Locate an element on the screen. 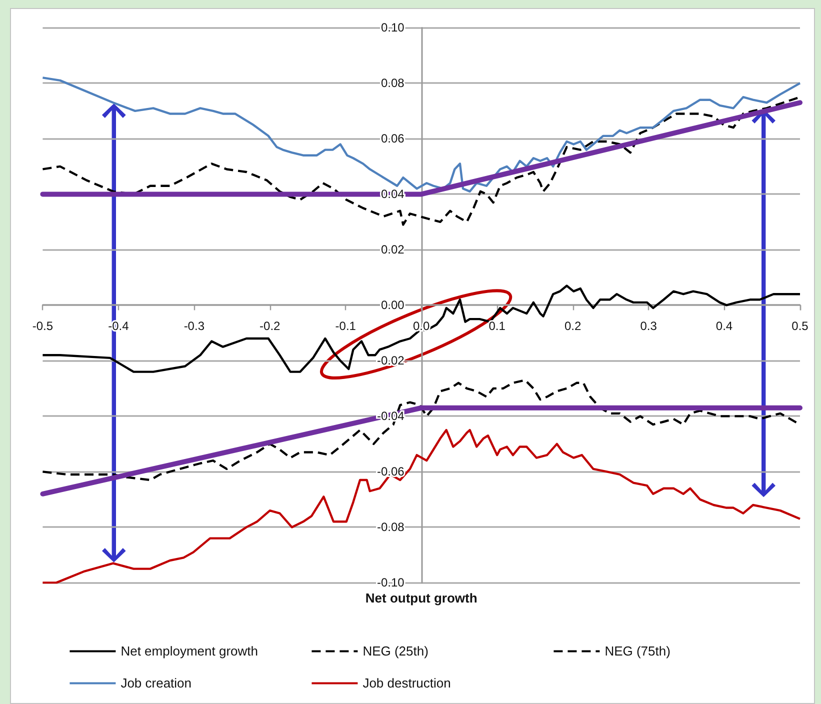  x-tick-label: -0.3 is located at coordinates (194, 326).